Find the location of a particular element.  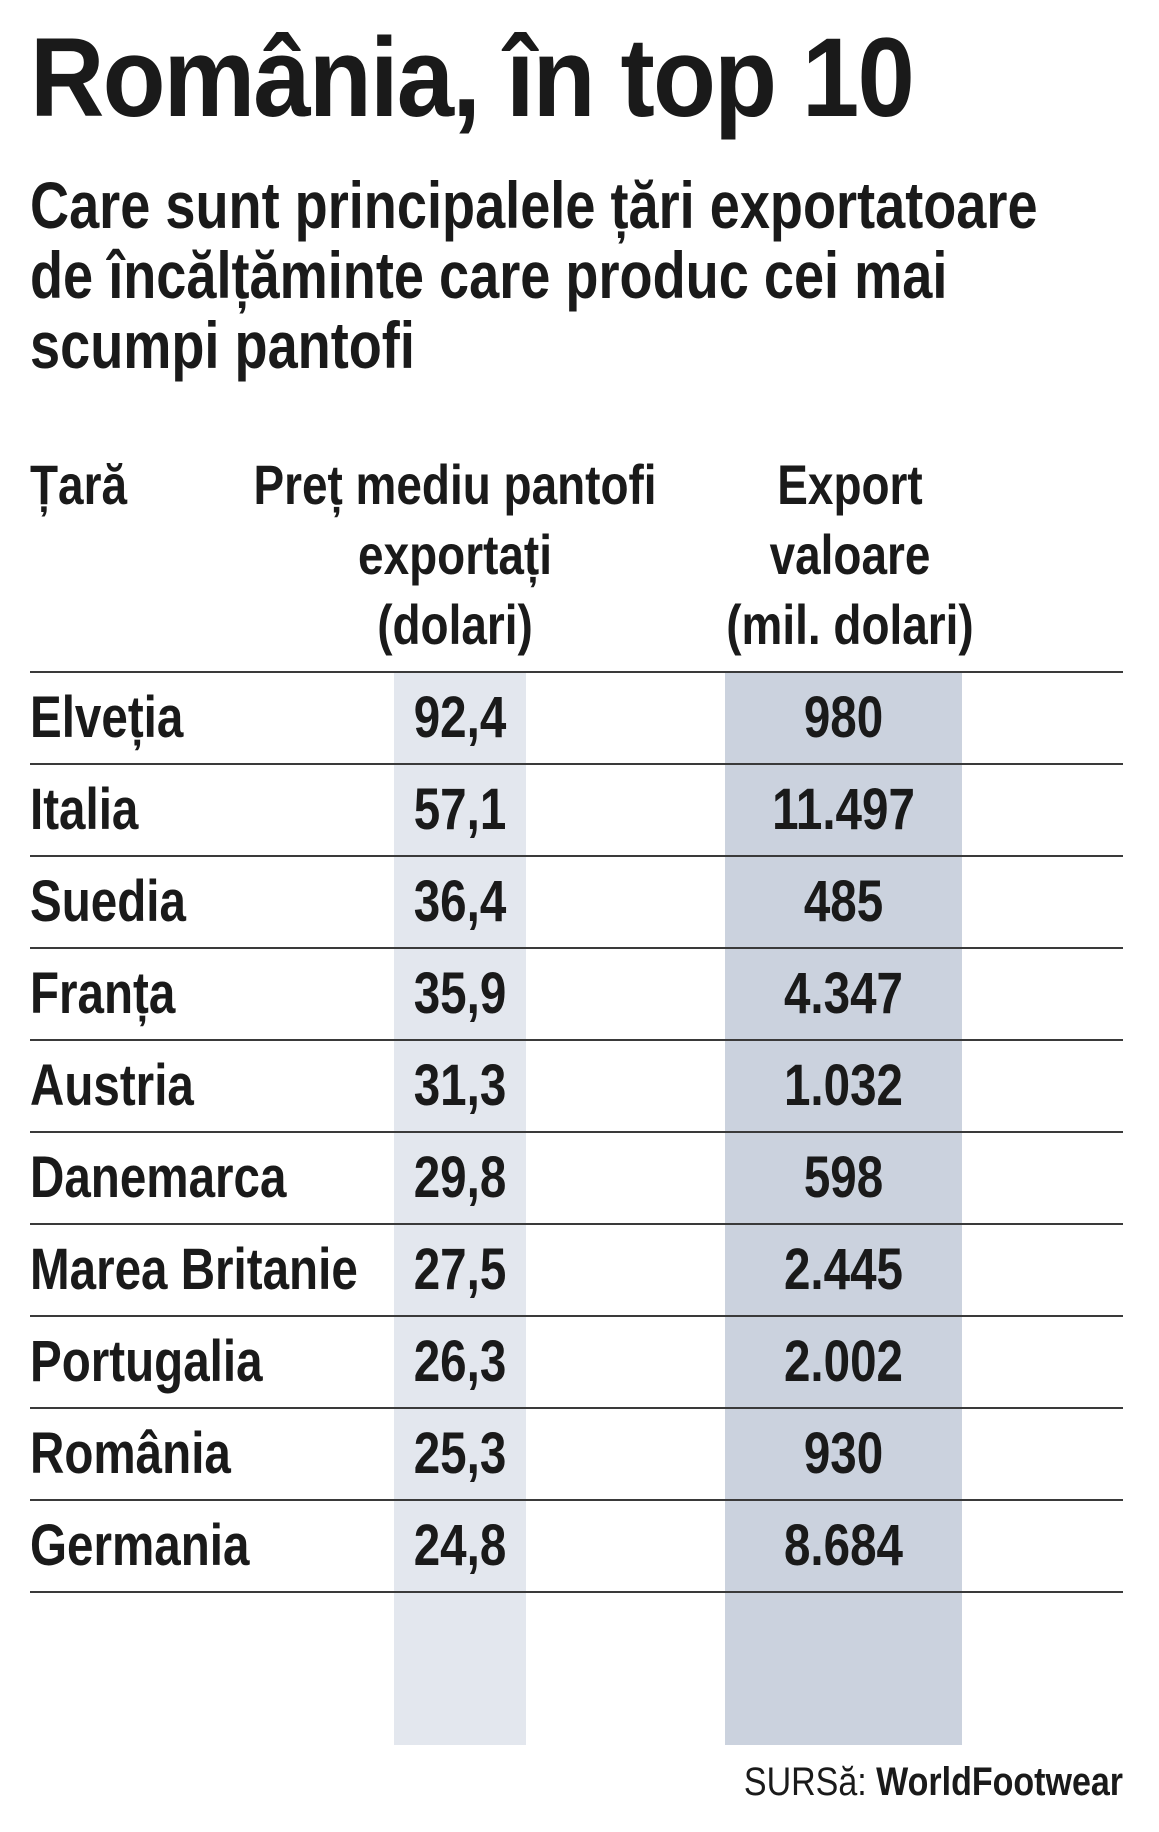

country-cell: Danemarca is located at coordinates (158, 1177).